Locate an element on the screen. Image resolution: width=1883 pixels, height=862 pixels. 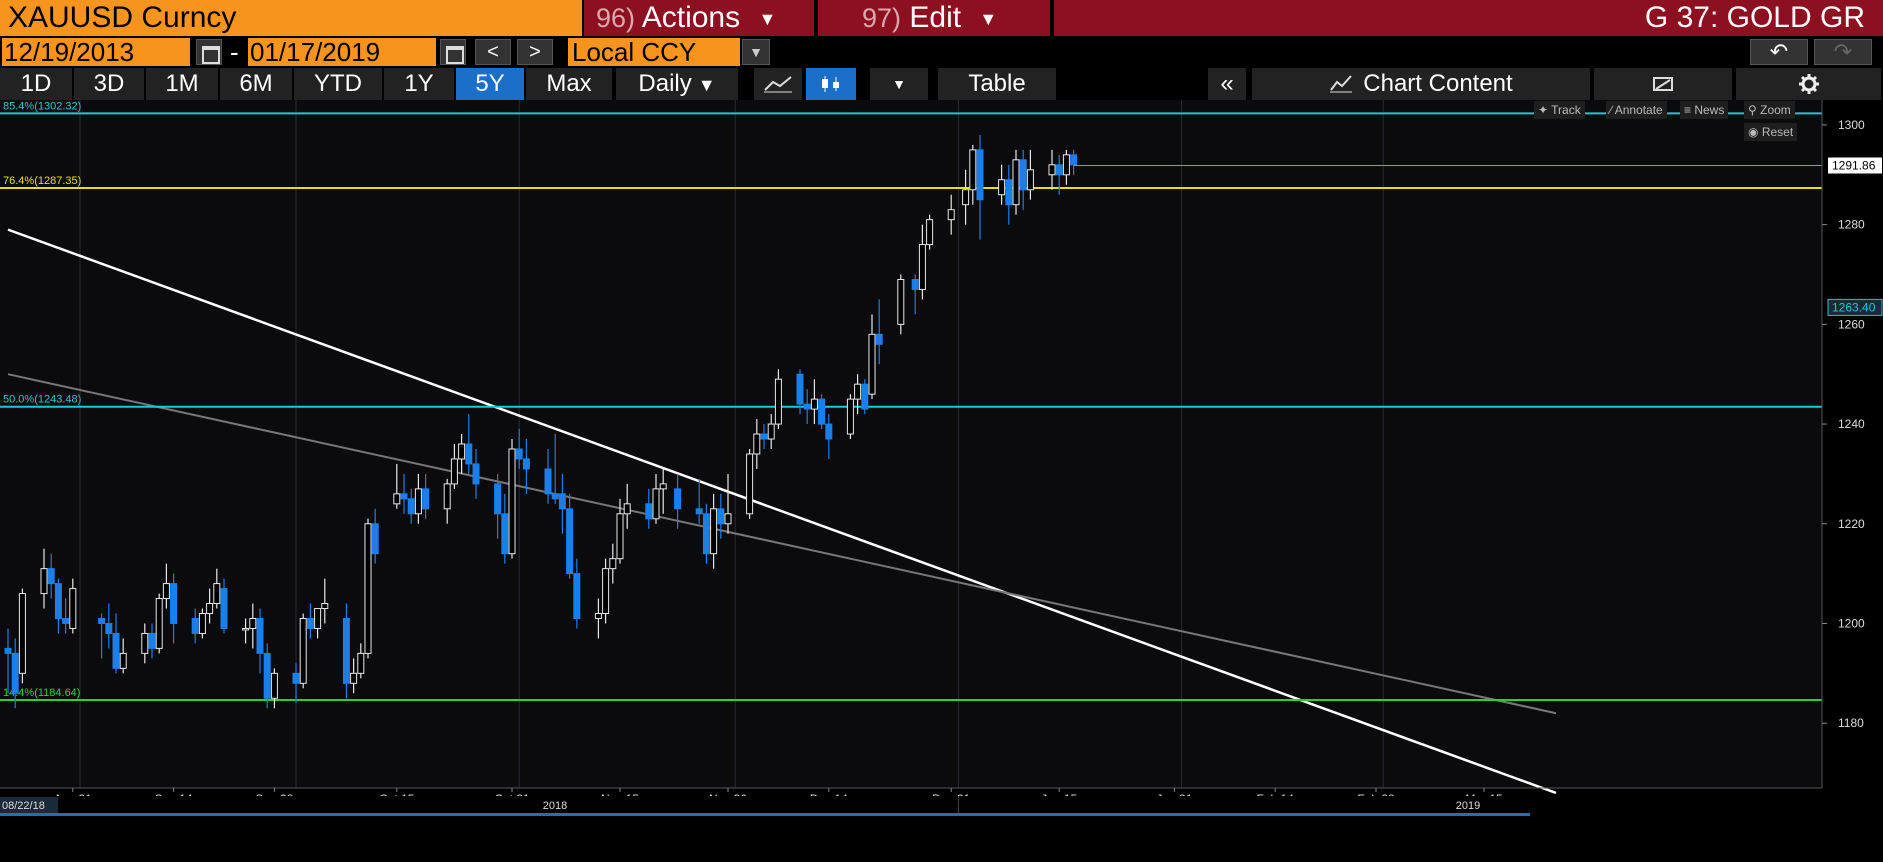
annotate-button: ∕ Annotate is located at coordinates (1636, 110).